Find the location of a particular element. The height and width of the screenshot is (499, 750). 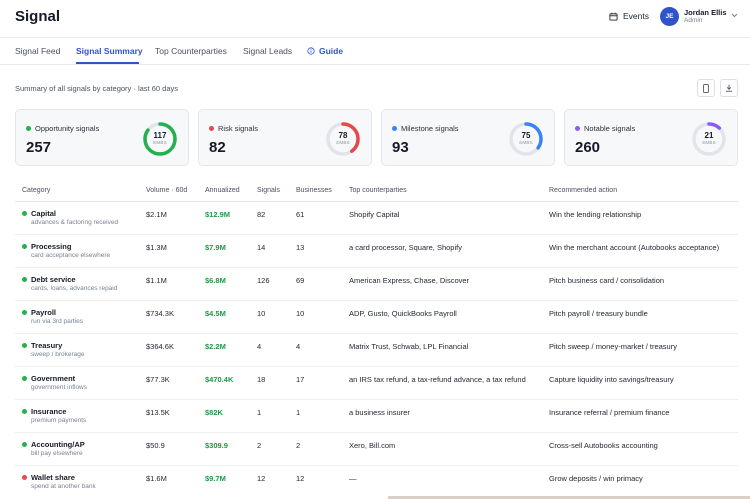

card-value: 93 is located at coordinates (400, 147).